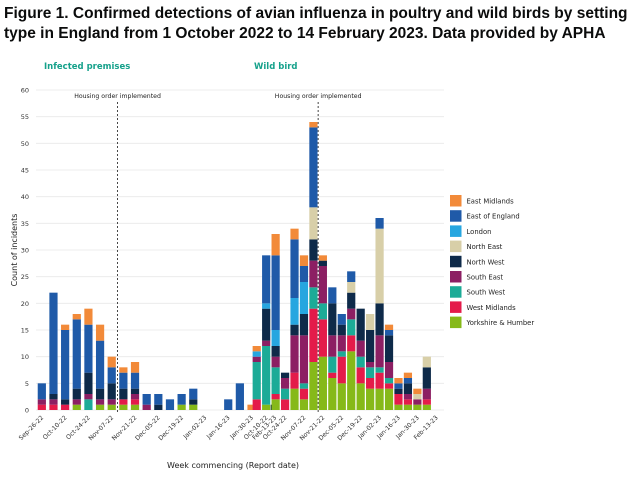  What do you see at coordinates (76, 317) in the screenshot?
I see `bar-segment-infected-premises-week-3-east-midlands` at bounding box center [76, 317].